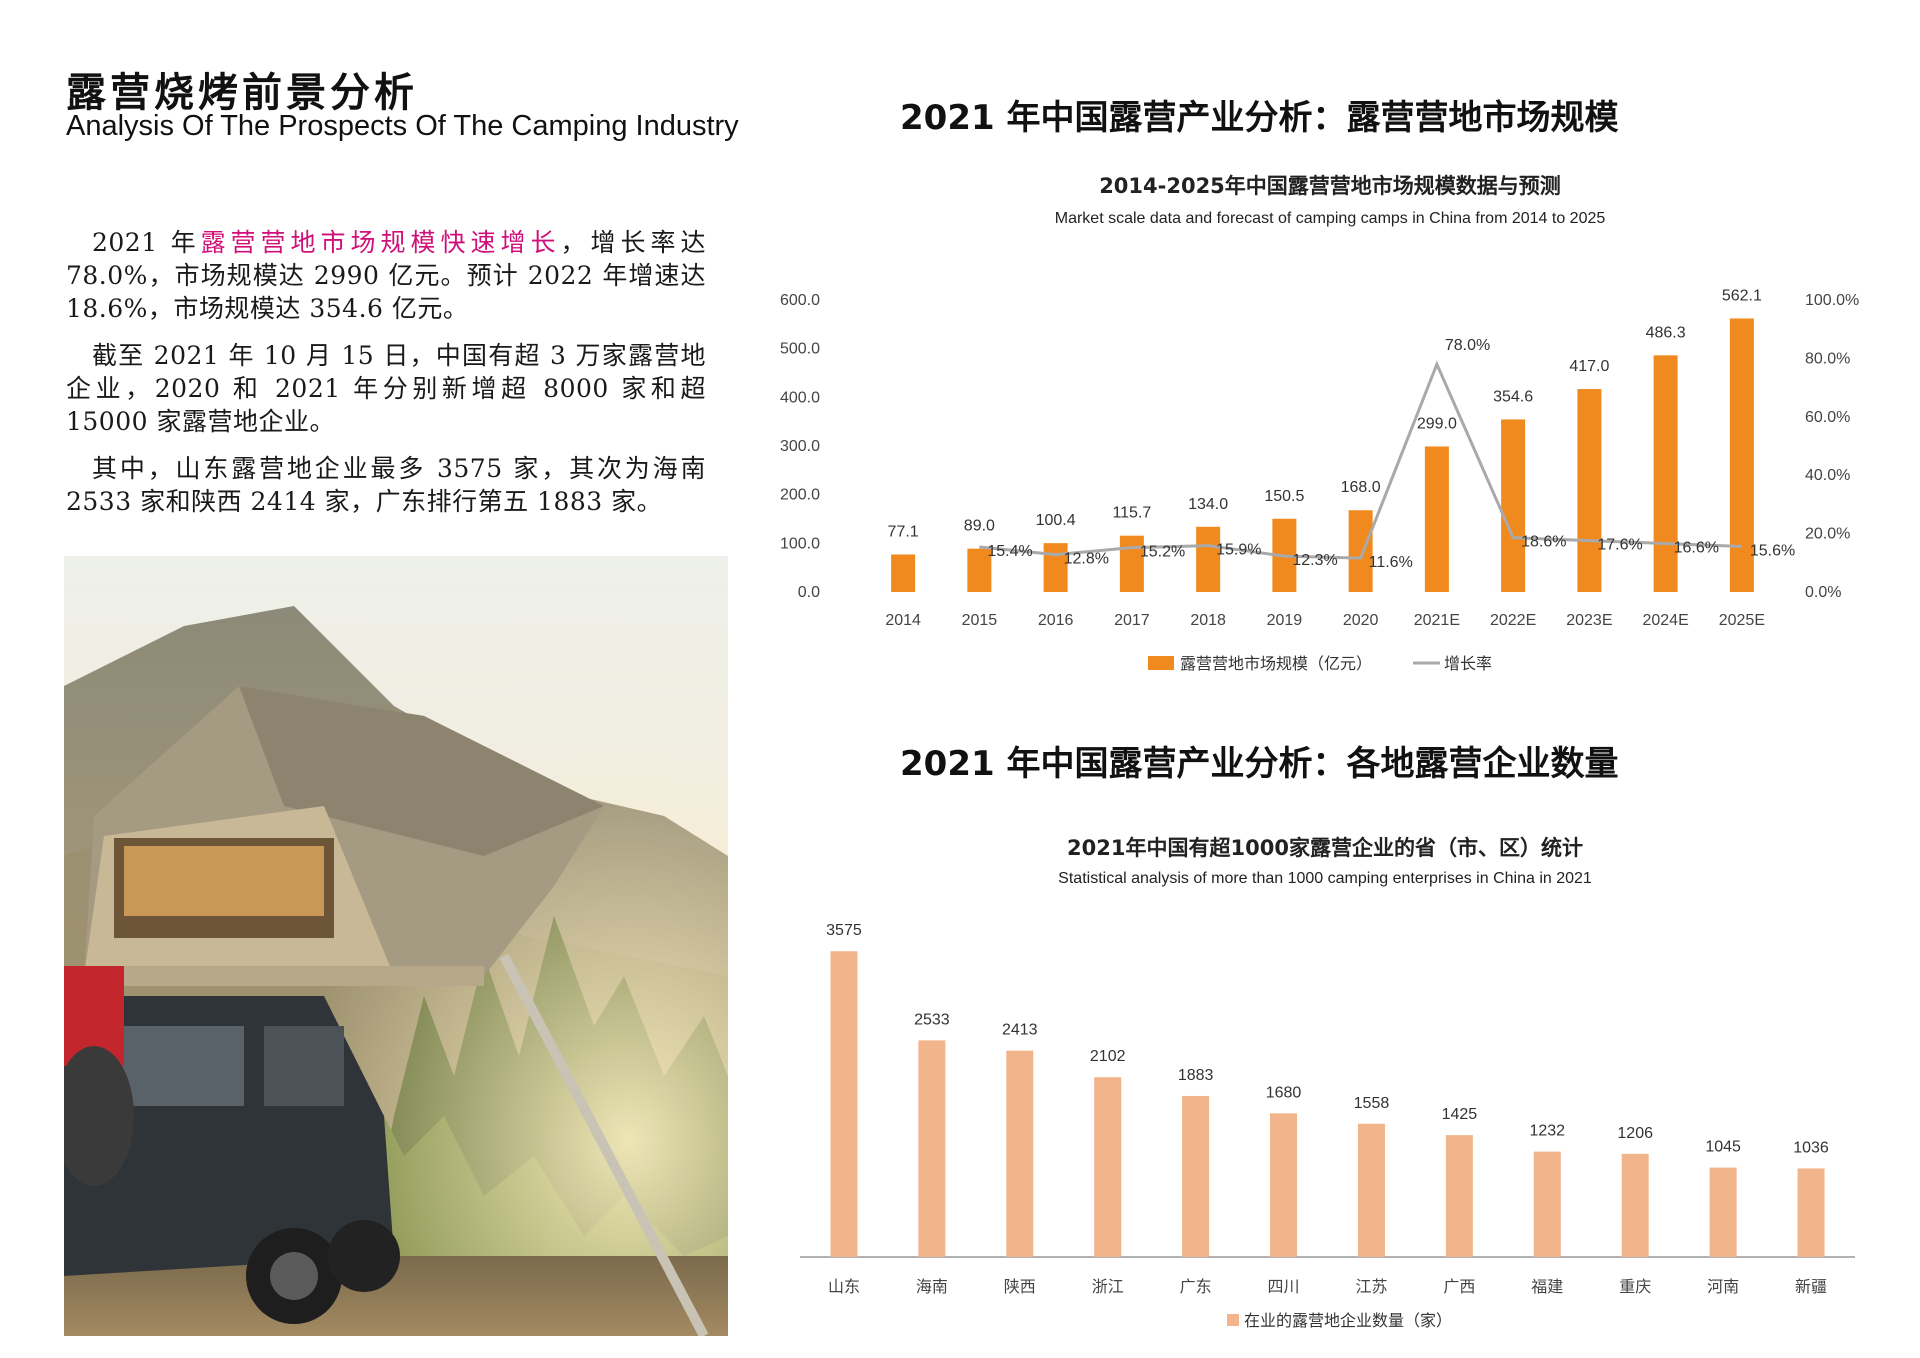  Describe the element at coordinates (1009, 551) in the screenshot. I see `growth-rate-label: 15.4%` at that location.